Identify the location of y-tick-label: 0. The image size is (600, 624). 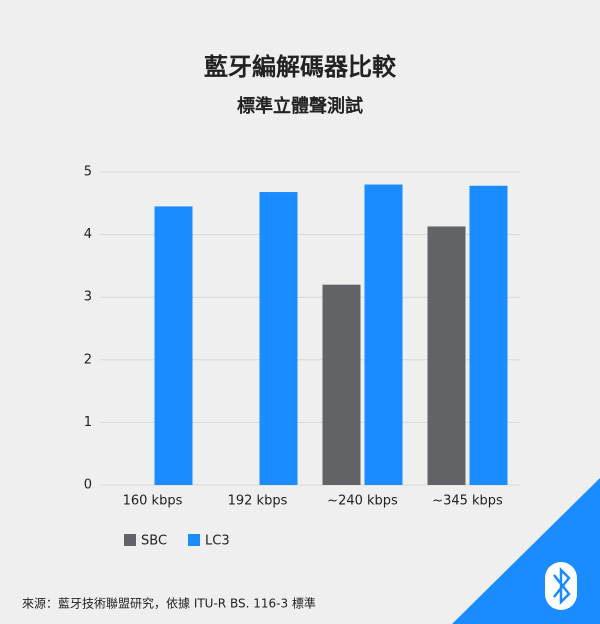
(88, 485).